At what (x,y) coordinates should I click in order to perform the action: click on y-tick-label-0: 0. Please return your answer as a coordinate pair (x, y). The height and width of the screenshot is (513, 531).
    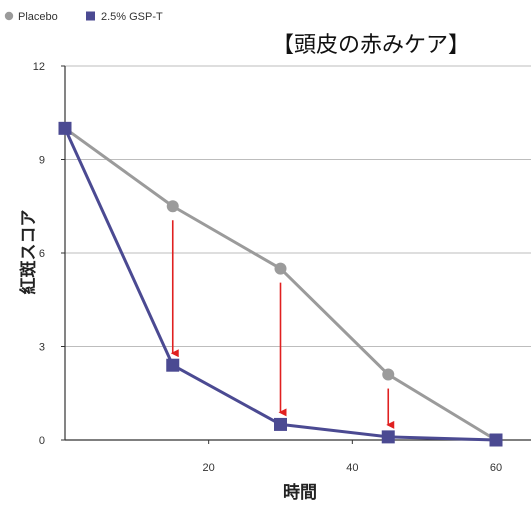
    Looking at the image, I should click on (42, 441).